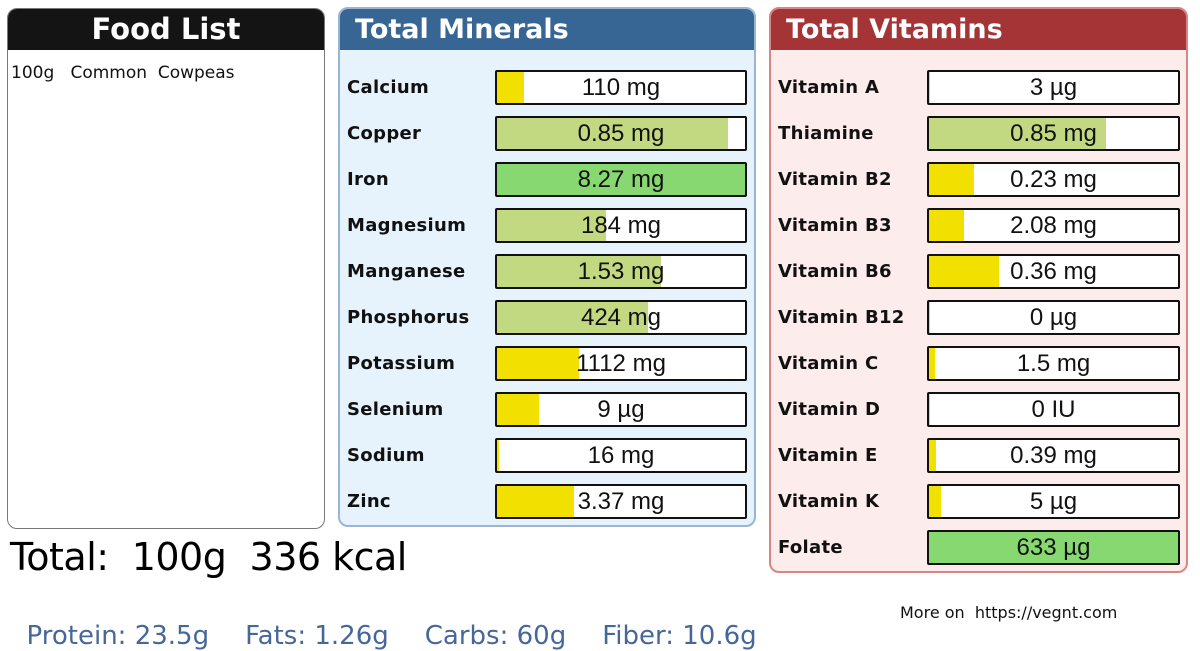  Describe the element at coordinates (810, 547) in the screenshot. I see `nutrient-label: Folate` at that location.